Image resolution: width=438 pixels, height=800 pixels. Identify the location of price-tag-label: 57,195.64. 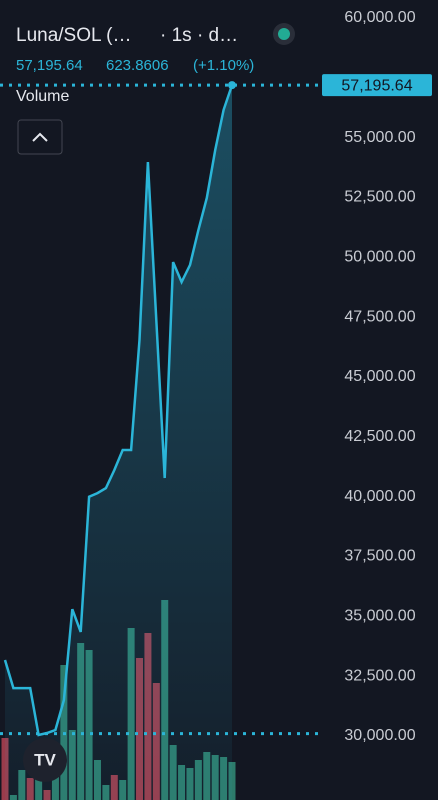
(376, 85).